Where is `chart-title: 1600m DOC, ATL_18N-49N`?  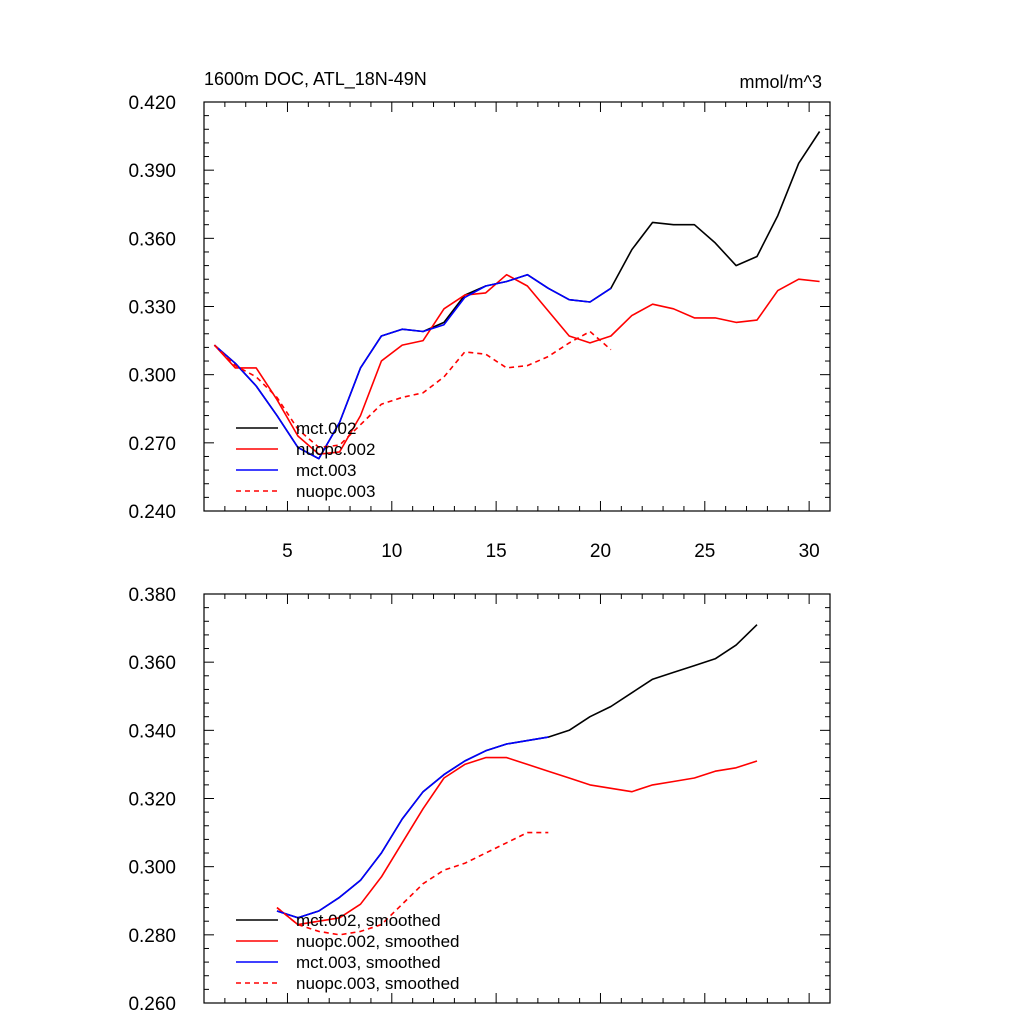
chart-title: 1600m DOC, ATL_18N-49N is located at coordinates (315, 79).